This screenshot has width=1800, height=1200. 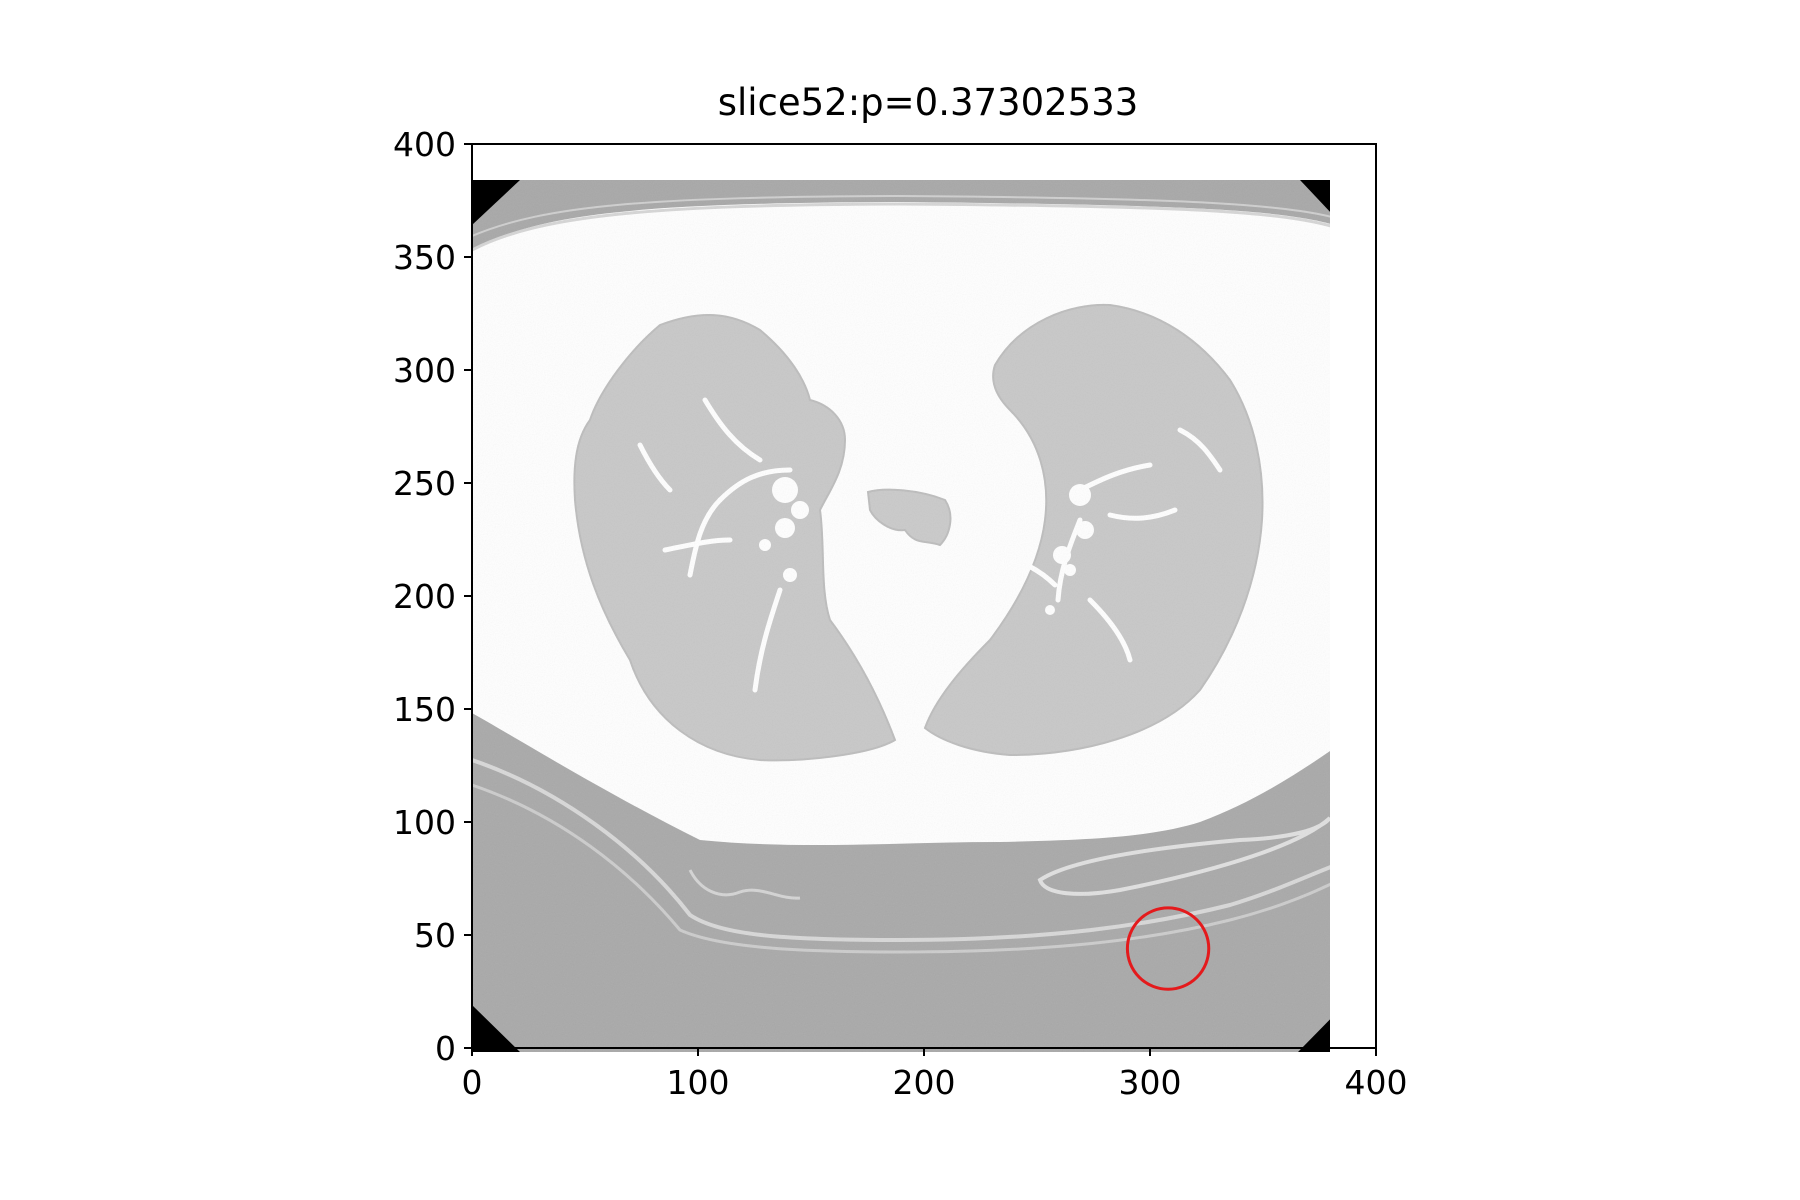 I want to click on y-tick-label: 0, so click(x=445, y=1048).